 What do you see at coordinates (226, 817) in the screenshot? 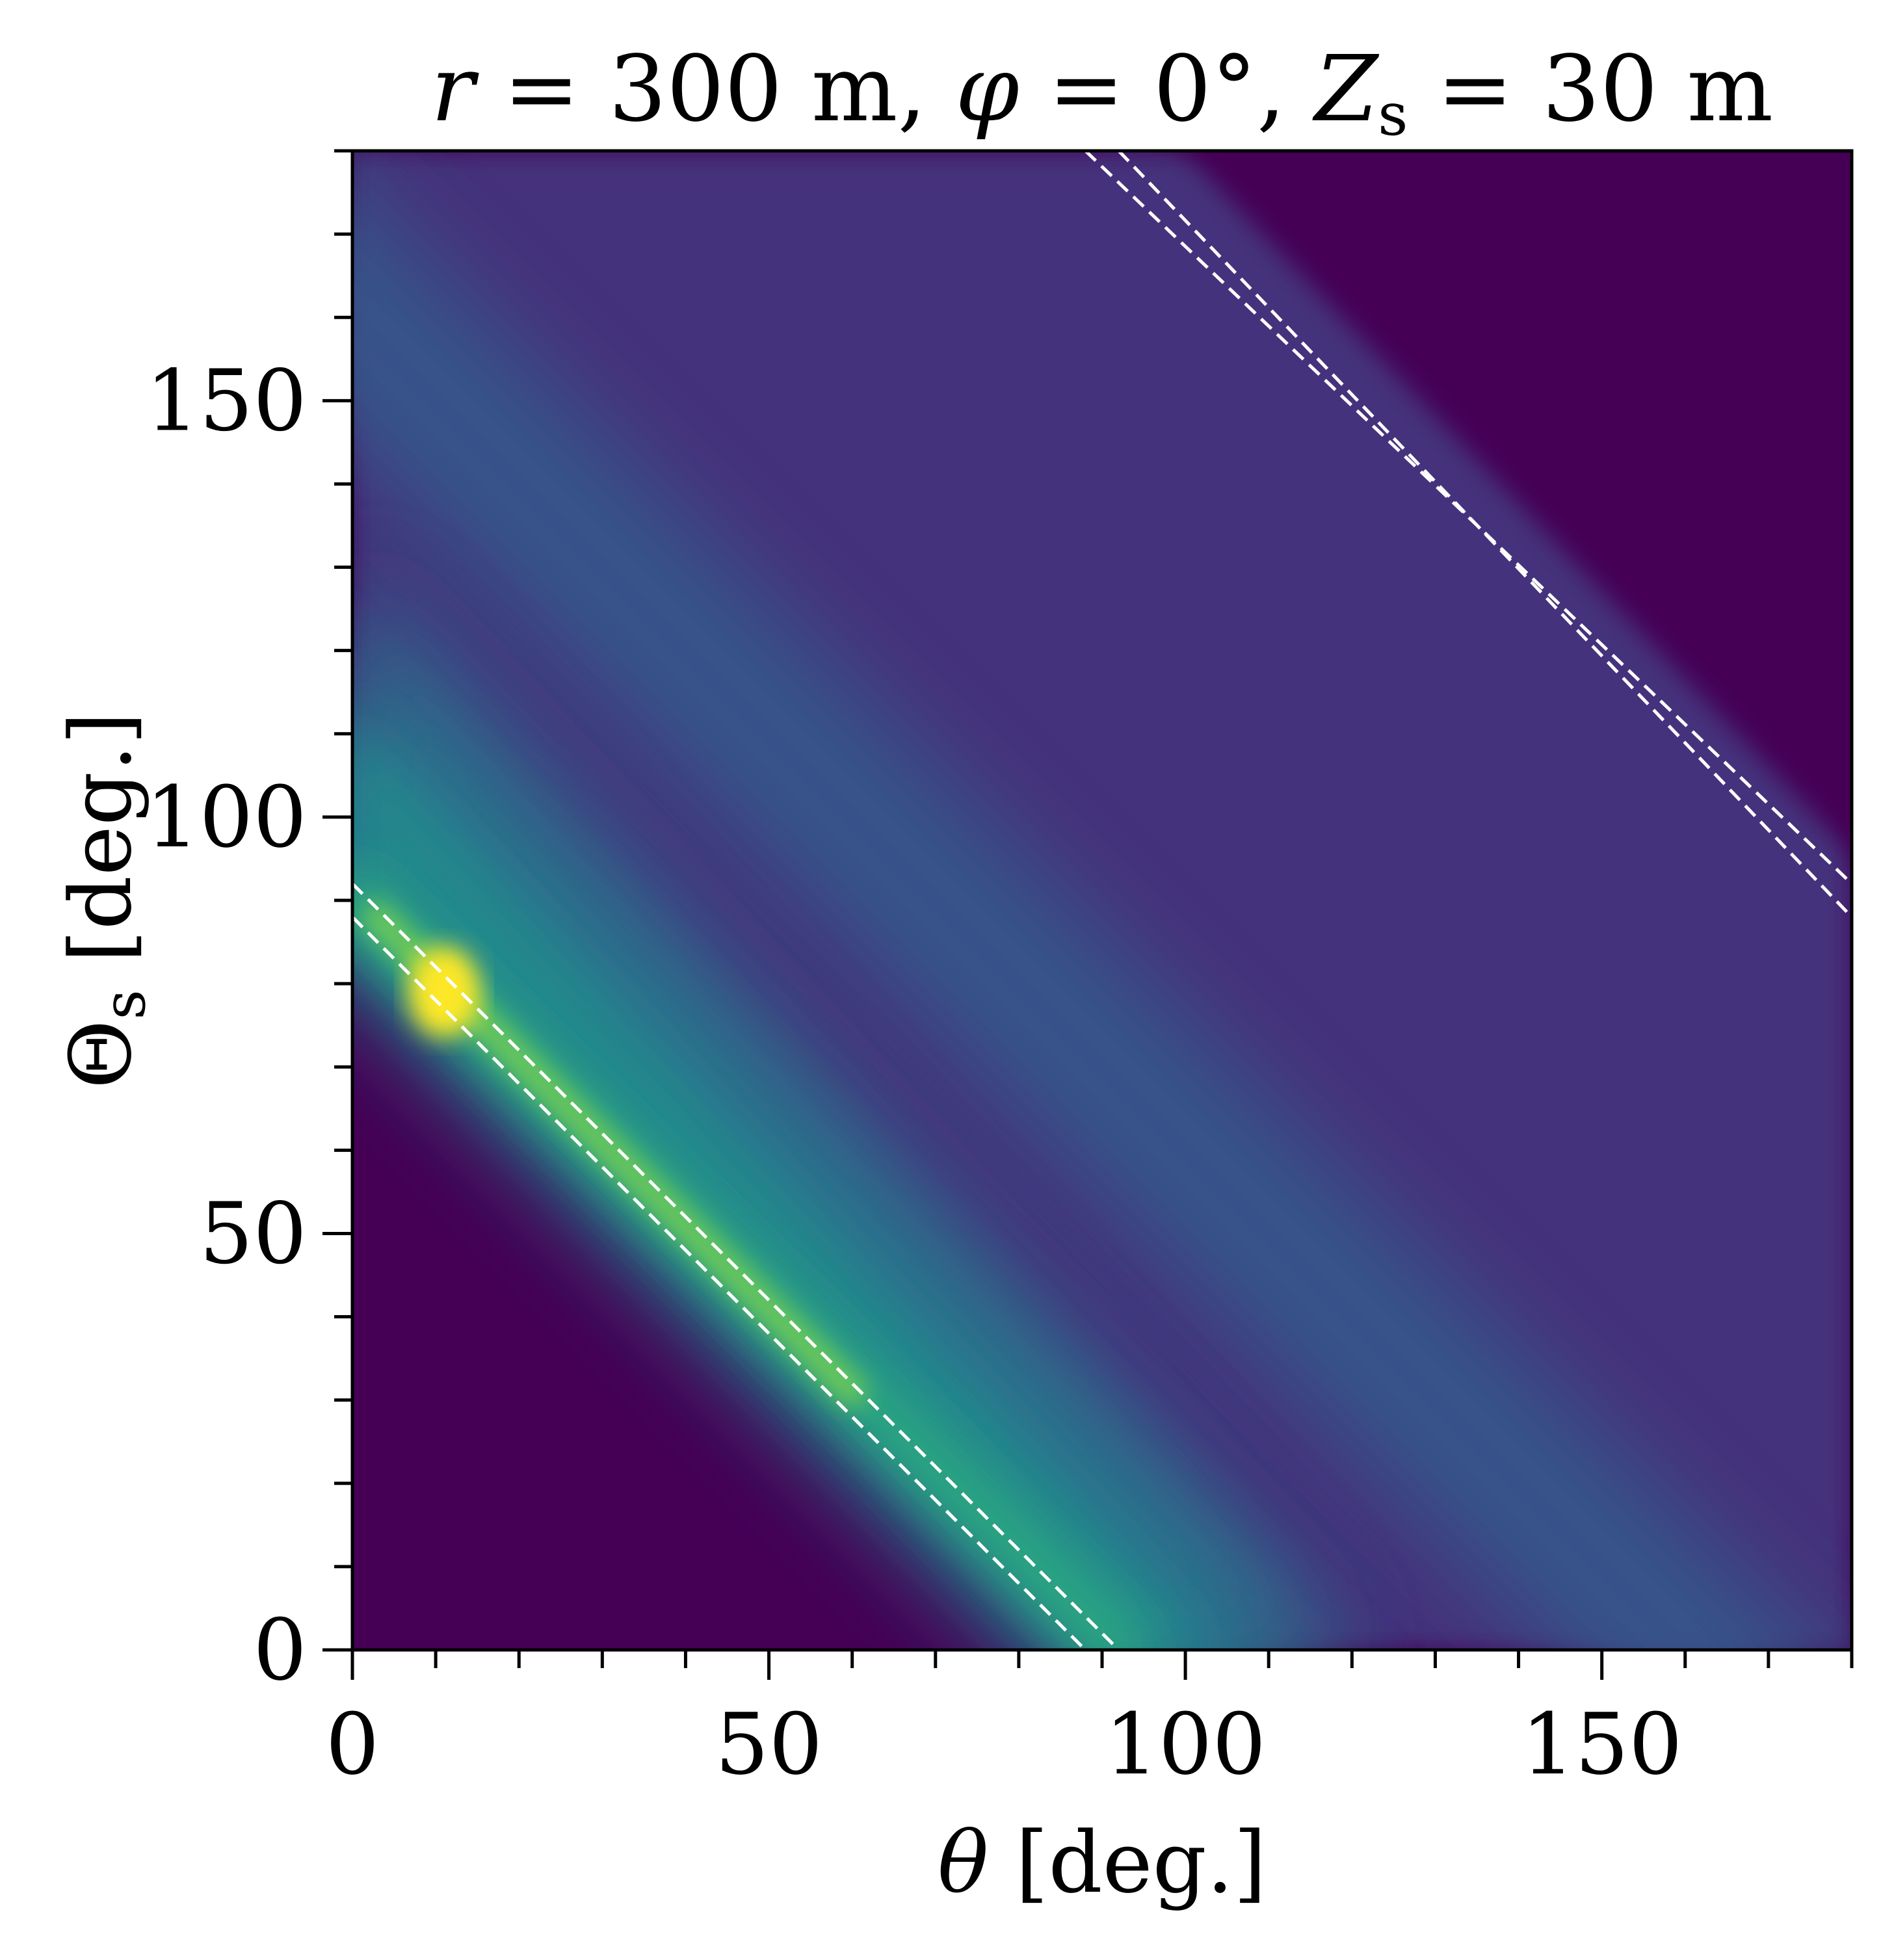
I see `y-tick-label: 100` at bounding box center [226, 817].